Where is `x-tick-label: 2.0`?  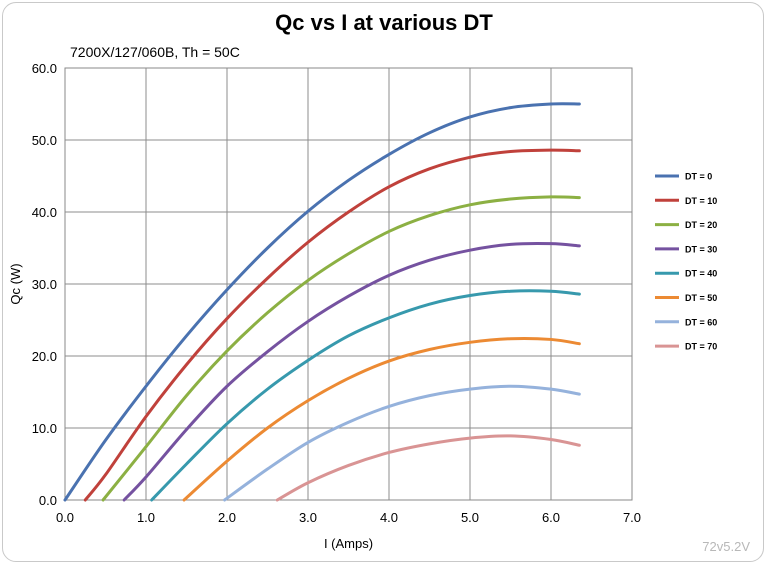
x-tick-label: 2.0 is located at coordinates (227, 517).